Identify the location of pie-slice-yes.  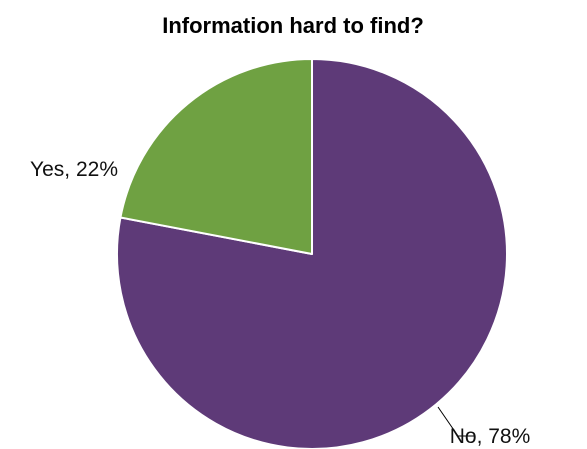
(216, 156).